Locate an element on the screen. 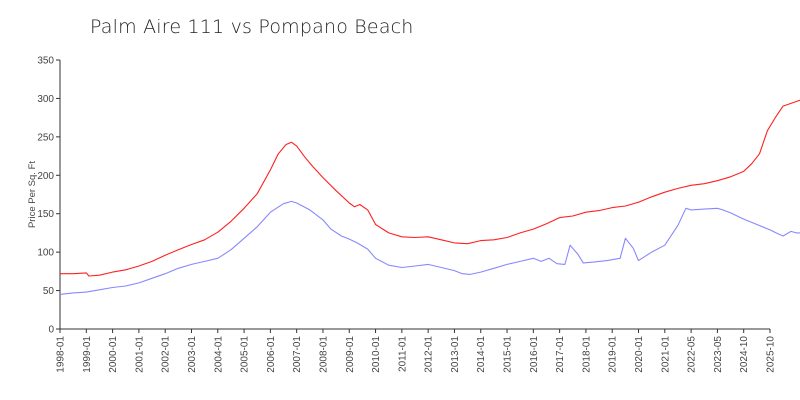 The image size is (800, 400). x-tick-label: 2023-05 is located at coordinates (718, 354).